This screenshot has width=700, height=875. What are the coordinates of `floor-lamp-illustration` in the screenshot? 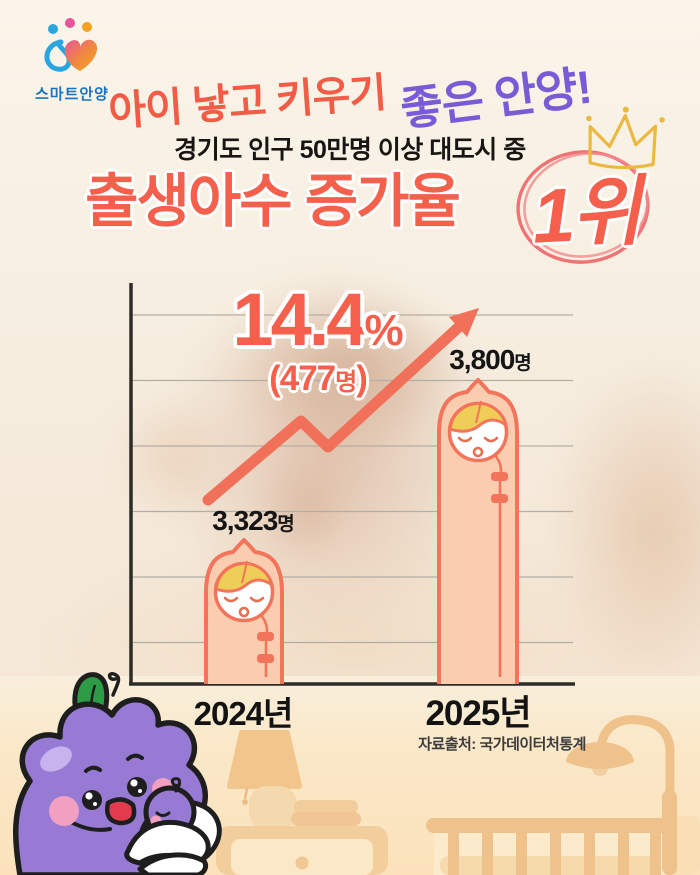 It's located at (621, 795).